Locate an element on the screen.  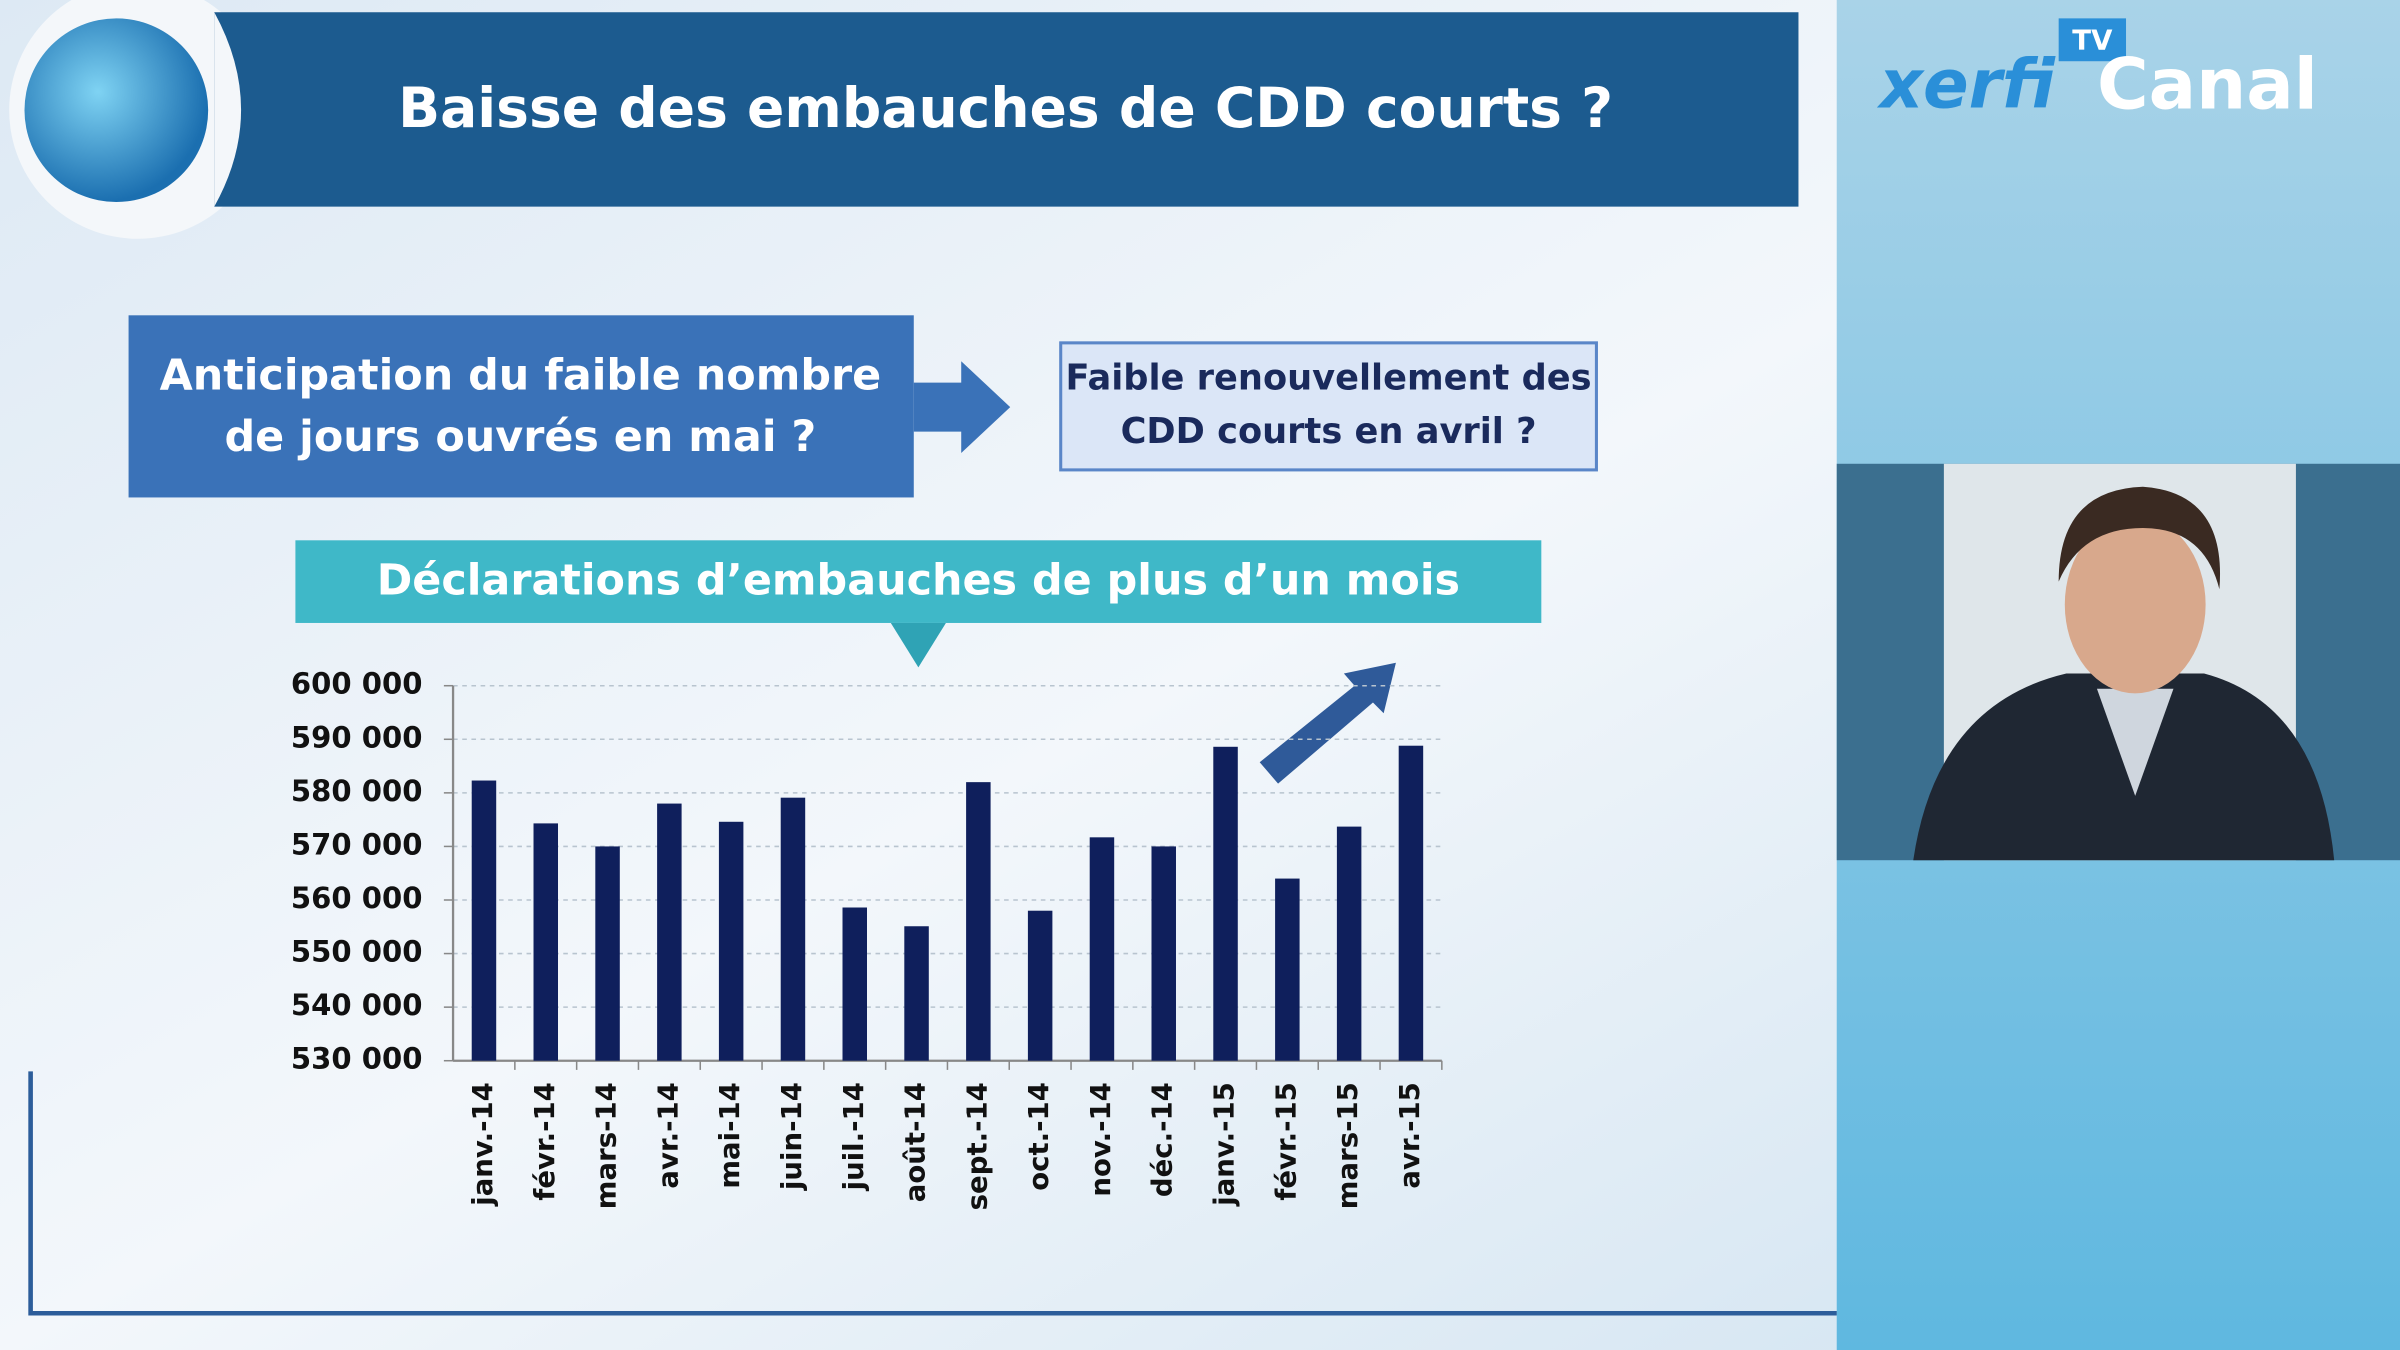
x-tick-label: oct.-14 is located at coordinates (1039, 1136).